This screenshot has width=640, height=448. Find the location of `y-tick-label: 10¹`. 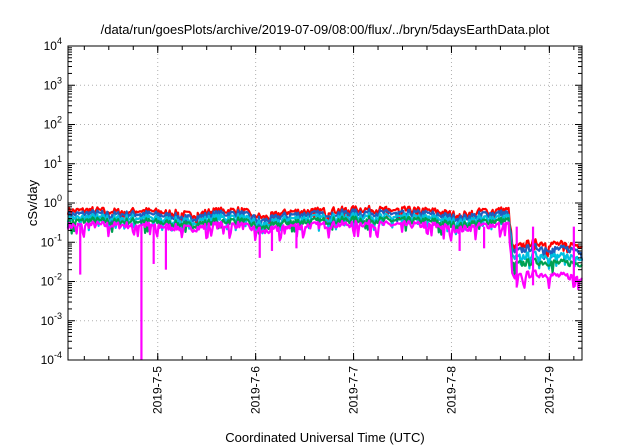

y-tick-label: 10¹ is located at coordinates (53, 162).